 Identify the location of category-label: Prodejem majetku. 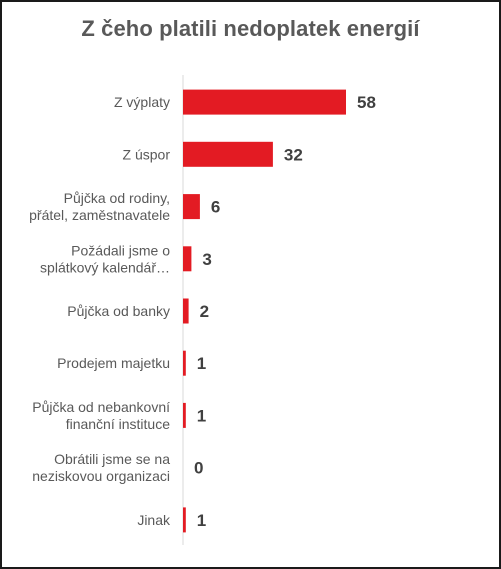
(113, 363).